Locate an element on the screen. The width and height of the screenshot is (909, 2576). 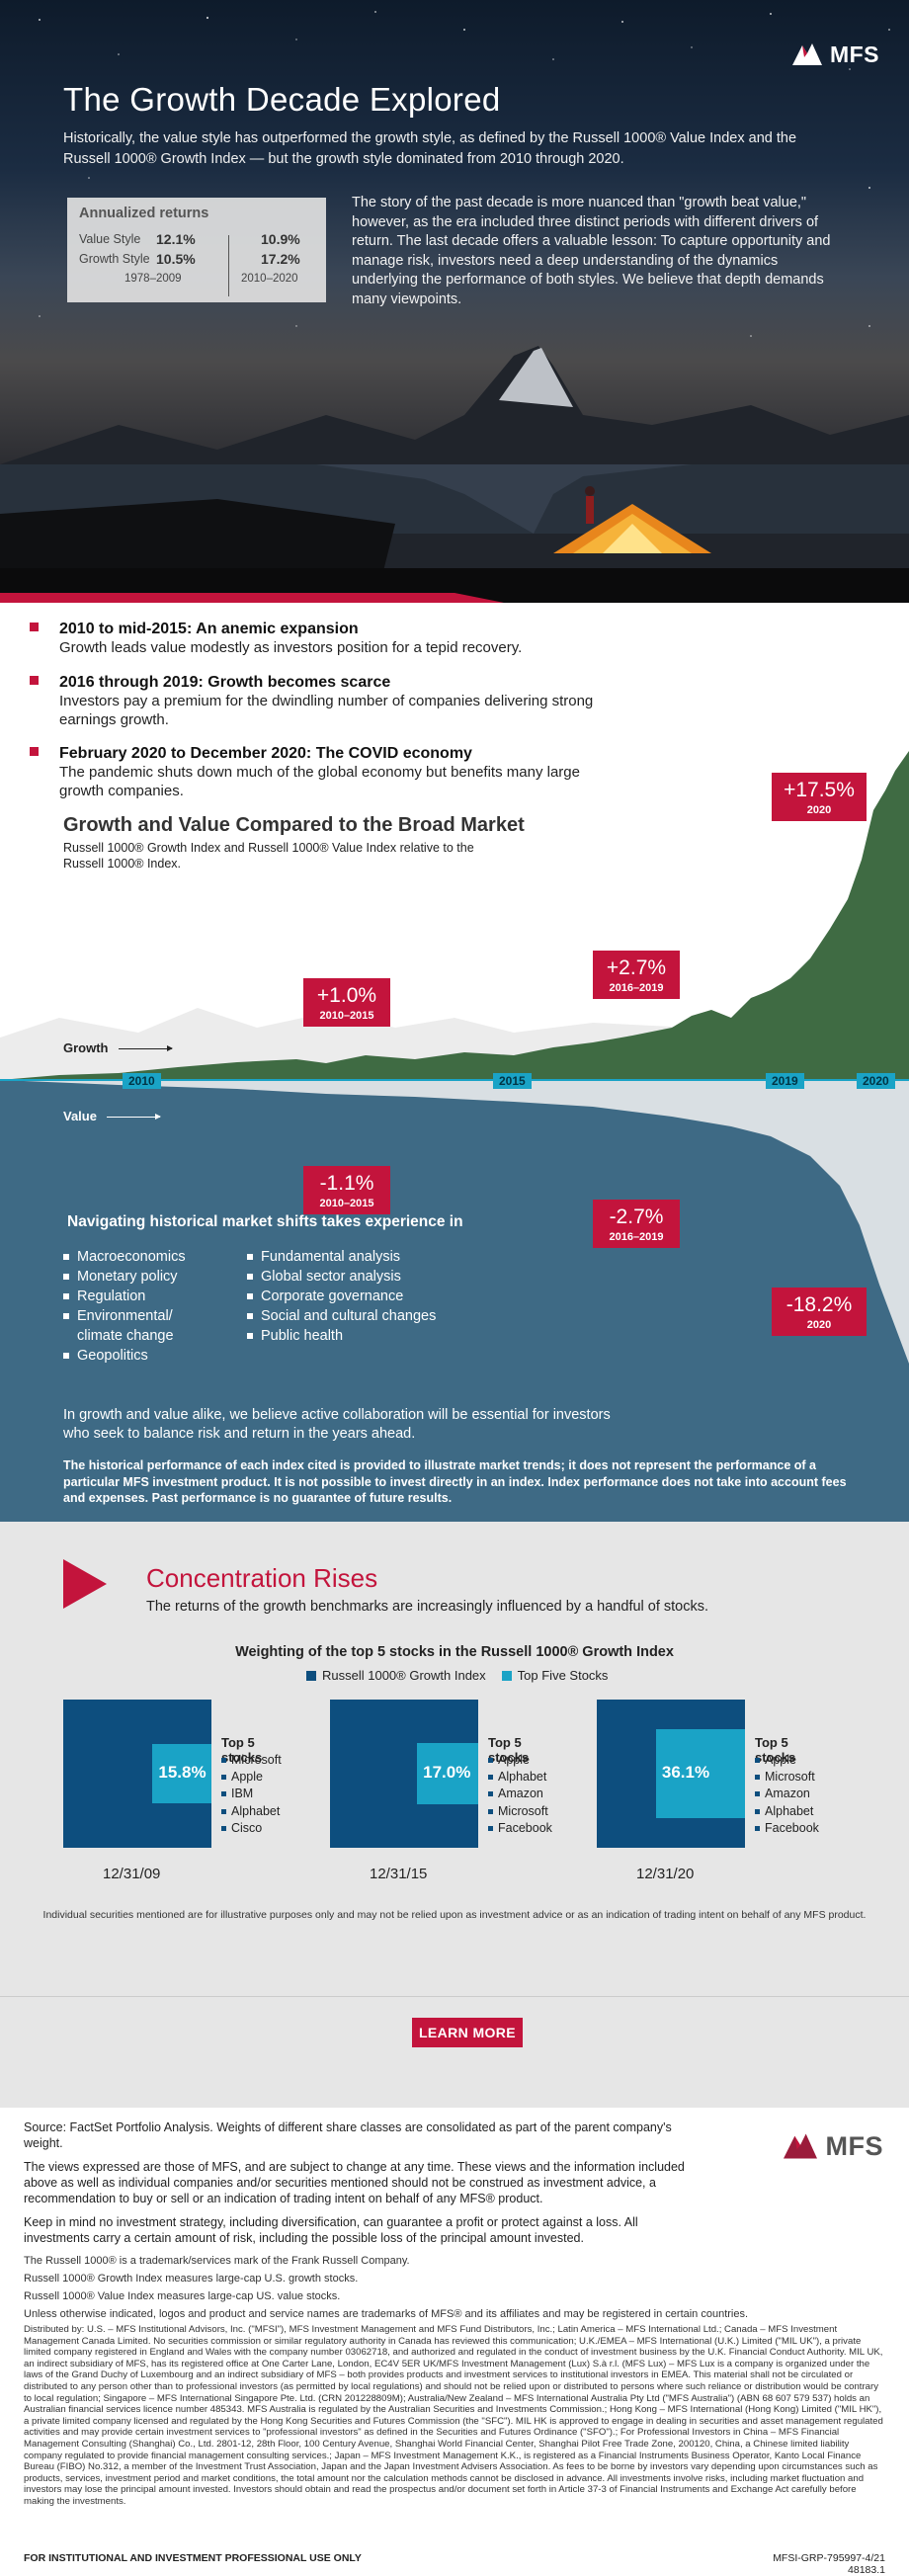
growth-callout: +17.5% 2020 is located at coordinates (819, 797).